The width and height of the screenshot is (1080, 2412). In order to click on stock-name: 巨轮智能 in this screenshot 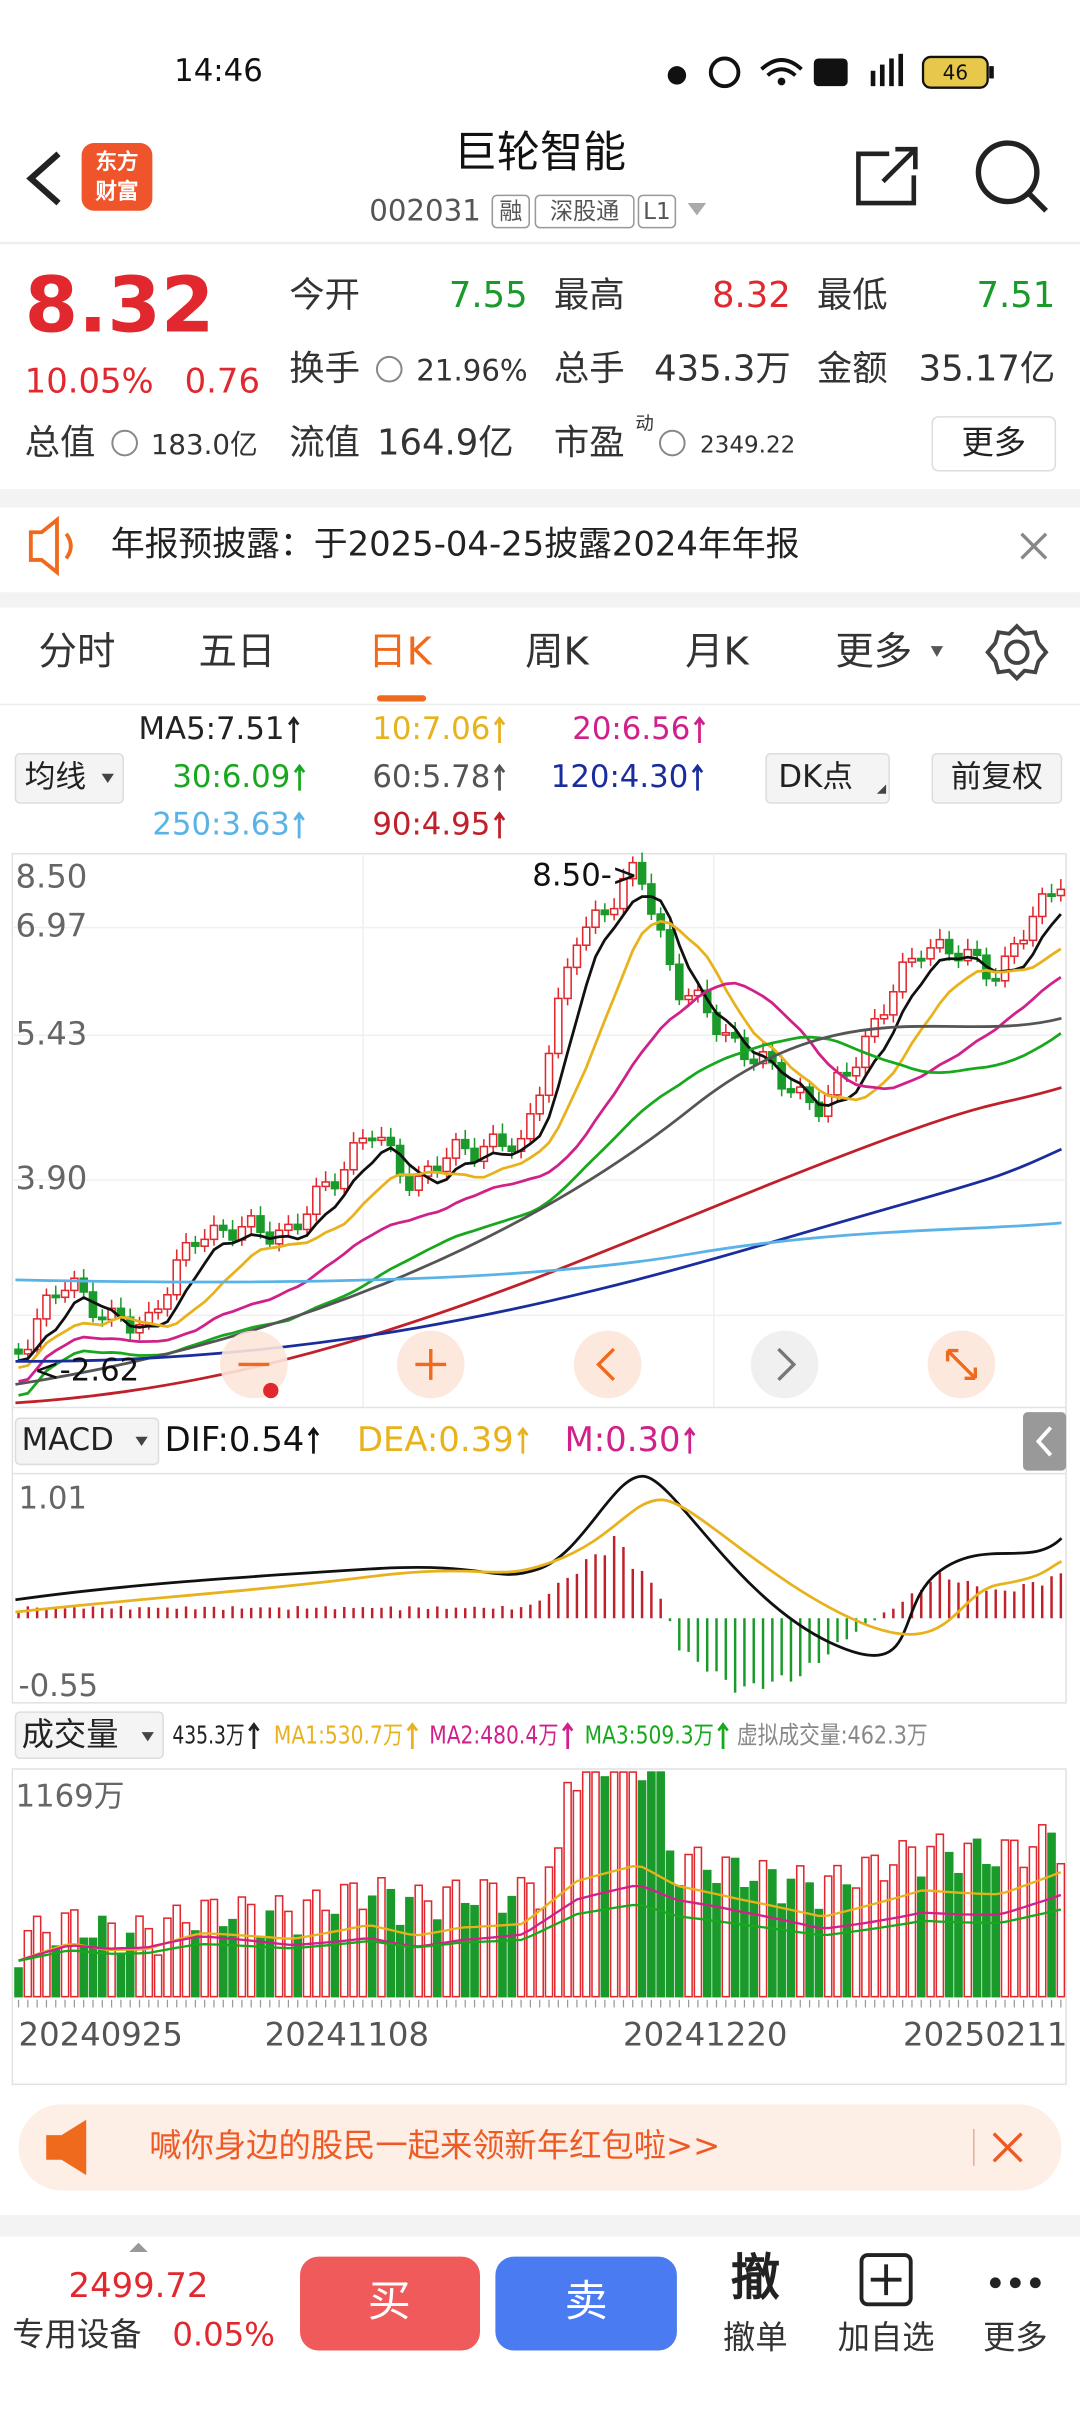, I will do `click(540, 153)`.